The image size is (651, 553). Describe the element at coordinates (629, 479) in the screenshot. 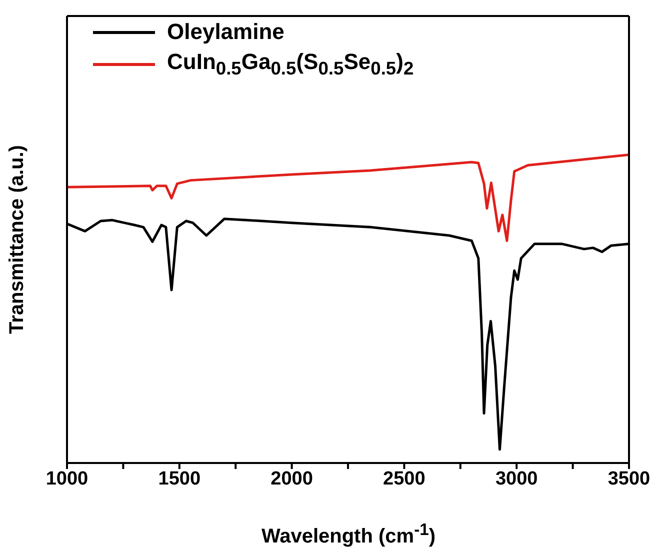

I see `x-tick-label: 3500` at that location.